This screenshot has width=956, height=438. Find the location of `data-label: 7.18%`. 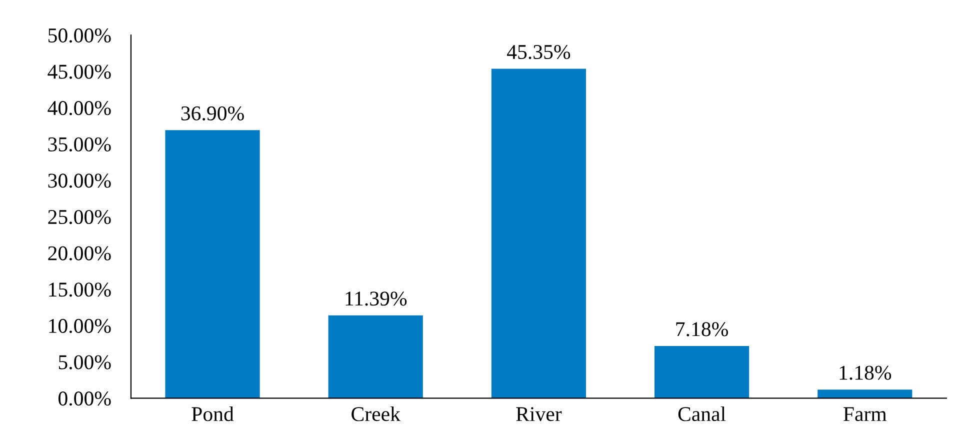

data-label: 7.18% is located at coordinates (702, 329).